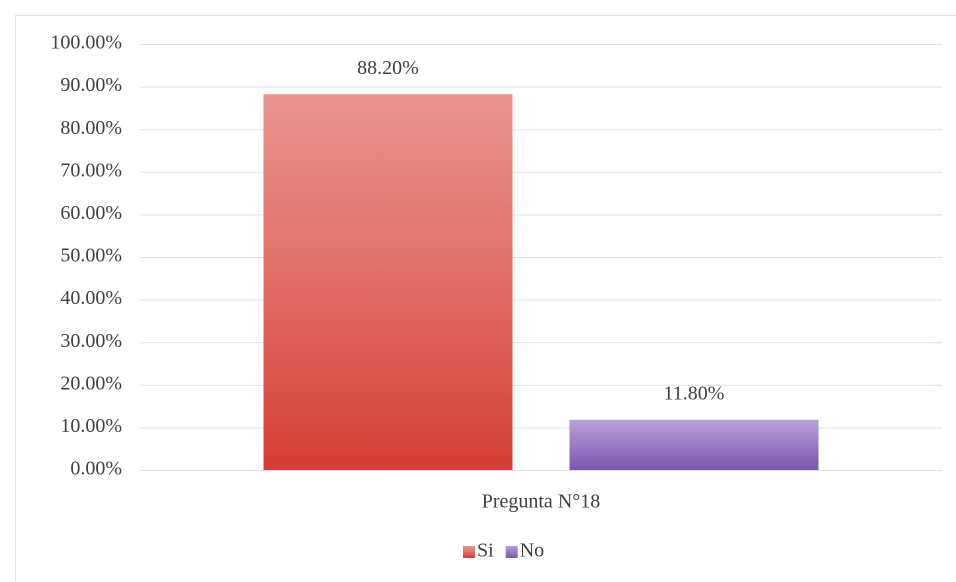 Image resolution: width=956 pixels, height=582 pixels. I want to click on y-tick-label: 70.00%, so click(91, 170).